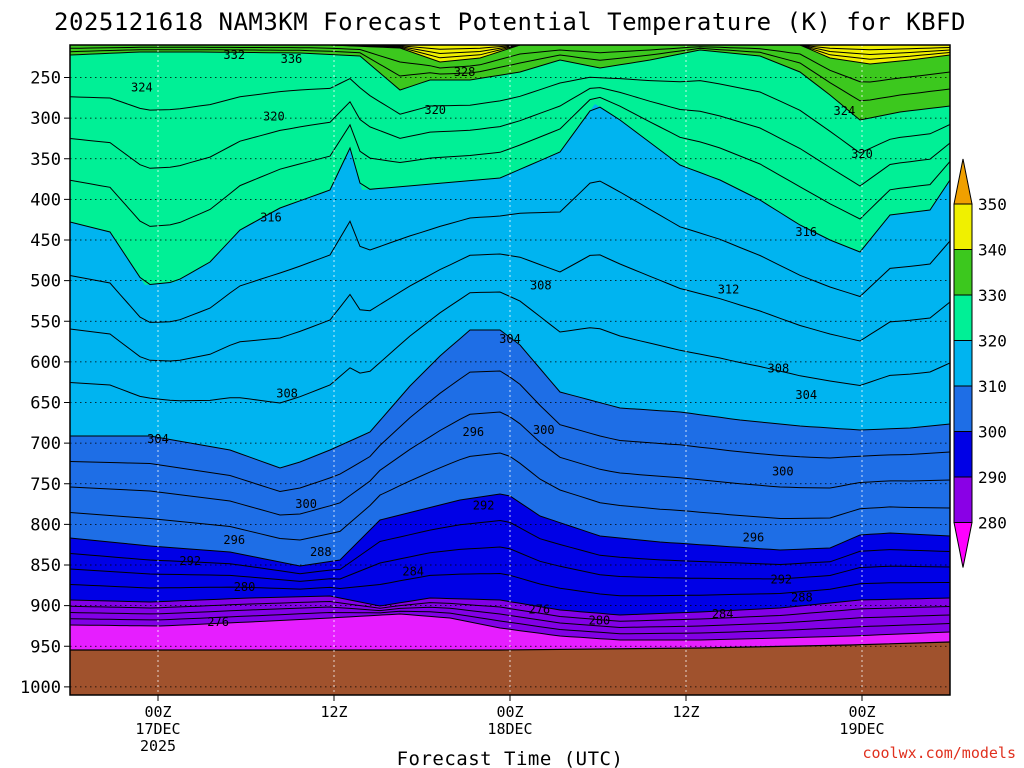  I want to click on x-tick-label: 2025, so click(158, 746).